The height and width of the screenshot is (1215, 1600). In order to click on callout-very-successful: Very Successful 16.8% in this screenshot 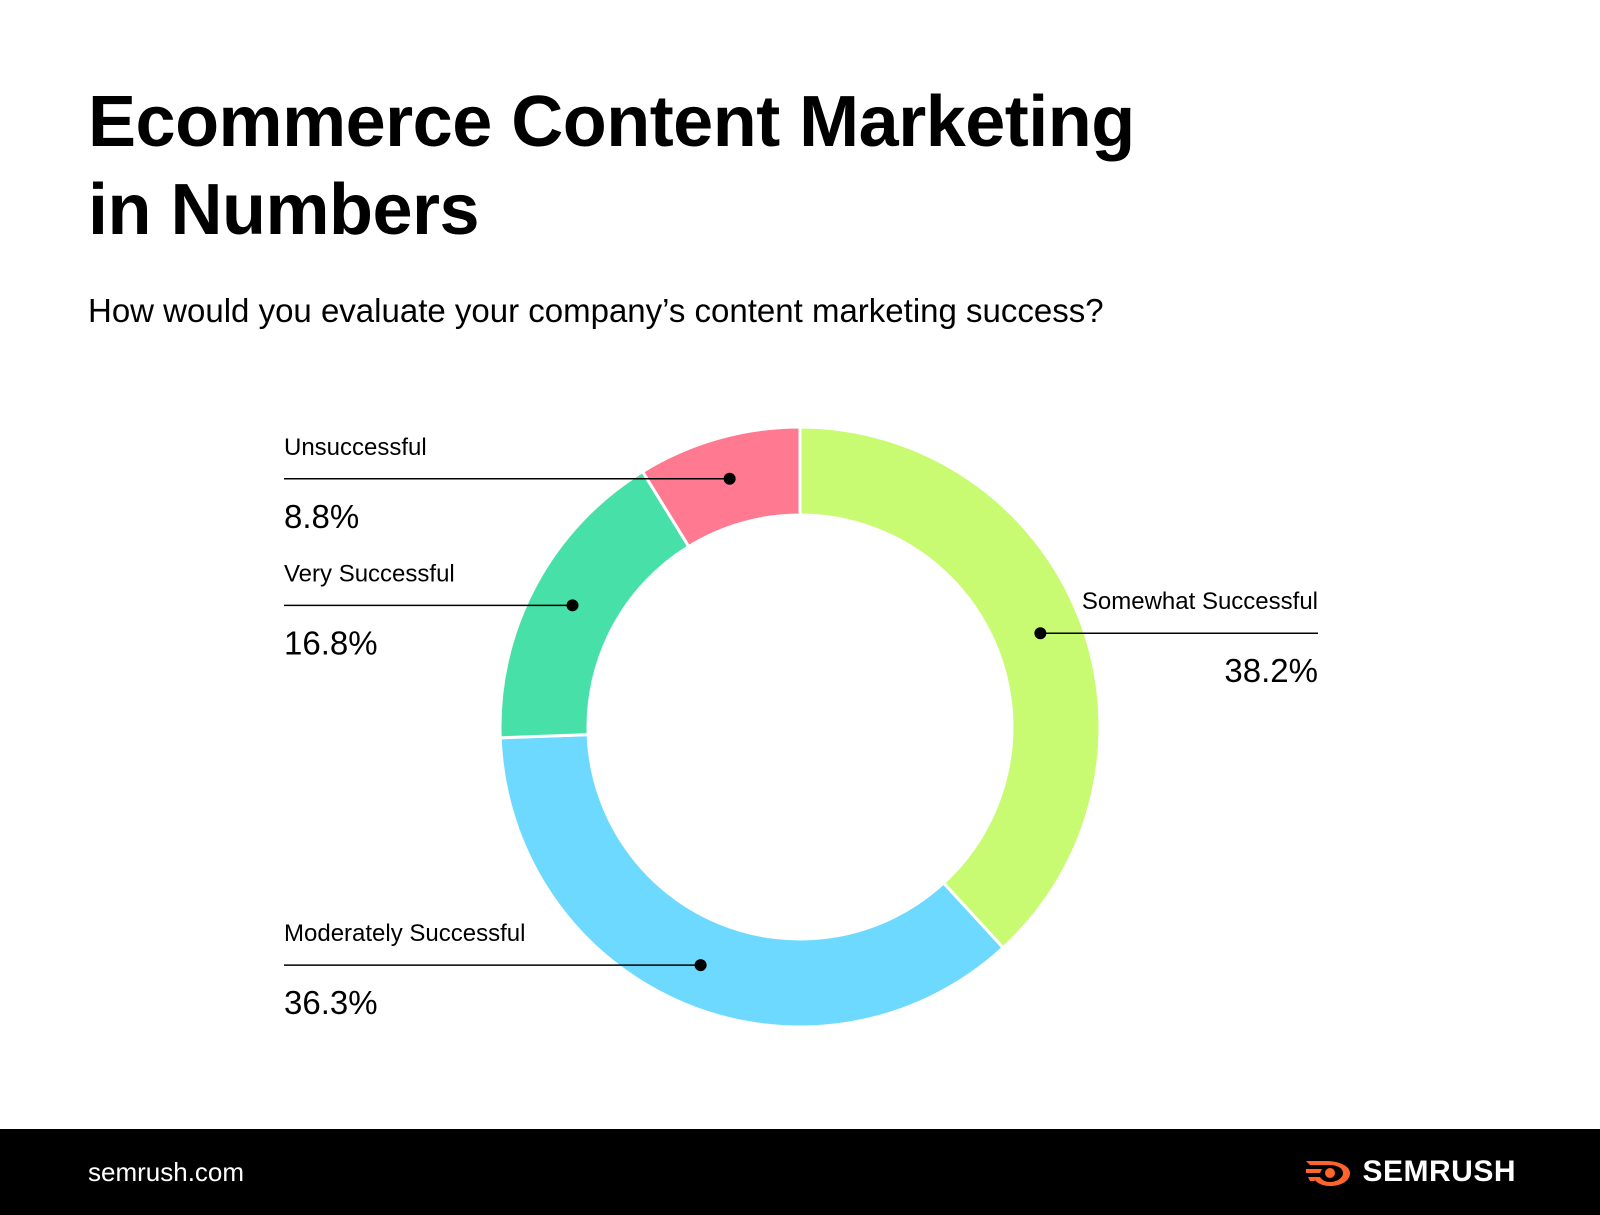, I will do `click(431, 610)`.